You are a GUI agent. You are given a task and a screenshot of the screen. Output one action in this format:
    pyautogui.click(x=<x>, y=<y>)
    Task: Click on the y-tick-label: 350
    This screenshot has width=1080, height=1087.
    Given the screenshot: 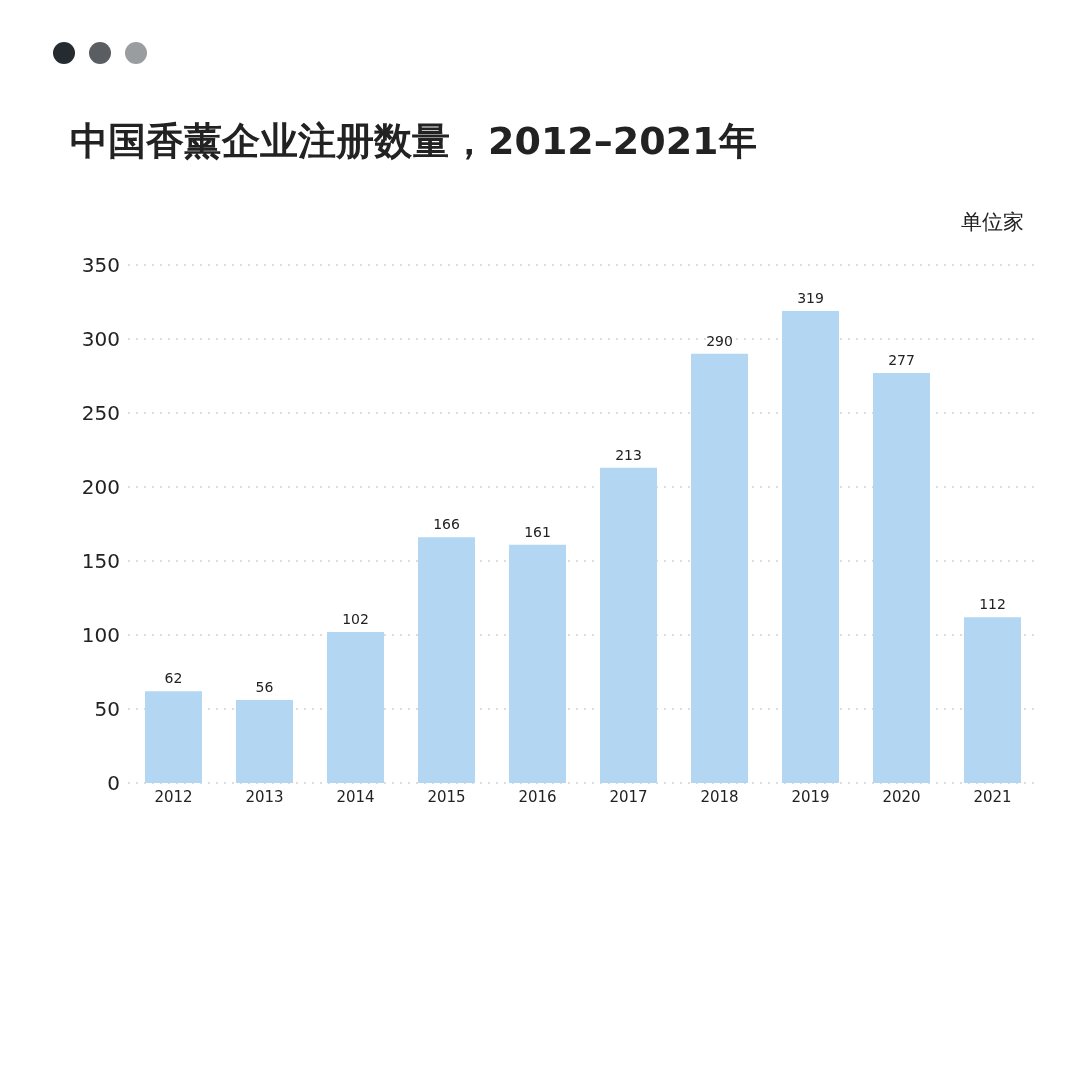 What is the action you would take?
    pyautogui.click(x=100, y=265)
    